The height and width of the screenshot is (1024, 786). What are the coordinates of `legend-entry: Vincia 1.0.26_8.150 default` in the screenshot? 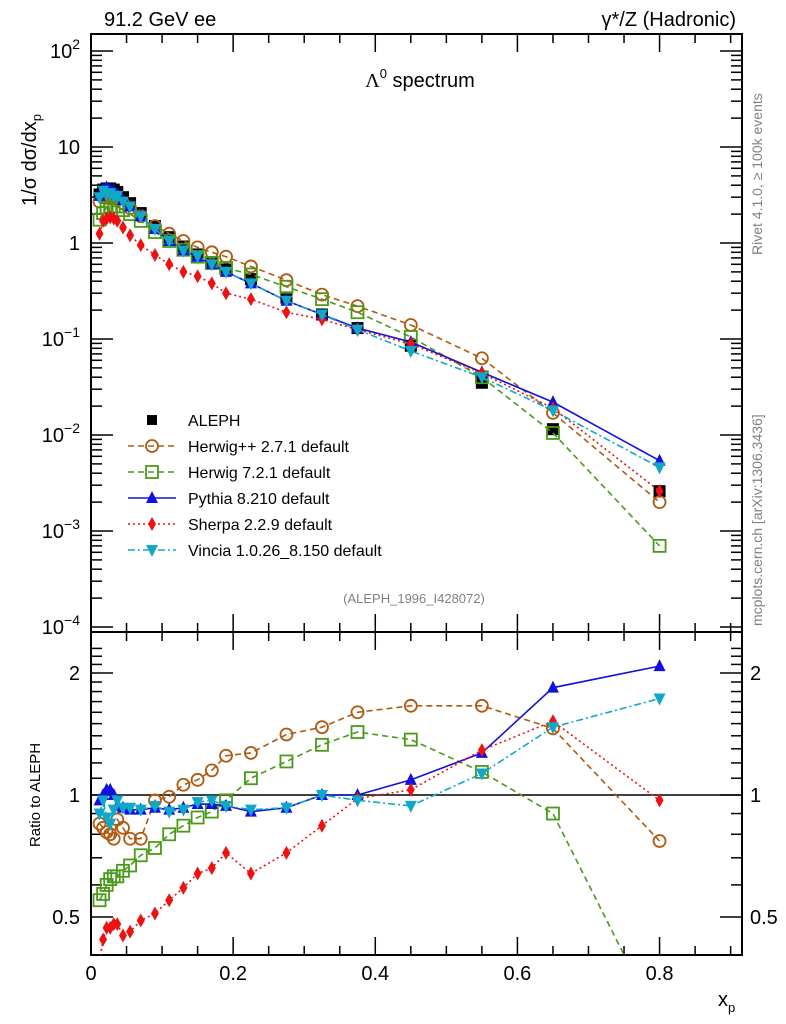 It's located at (255, 551).